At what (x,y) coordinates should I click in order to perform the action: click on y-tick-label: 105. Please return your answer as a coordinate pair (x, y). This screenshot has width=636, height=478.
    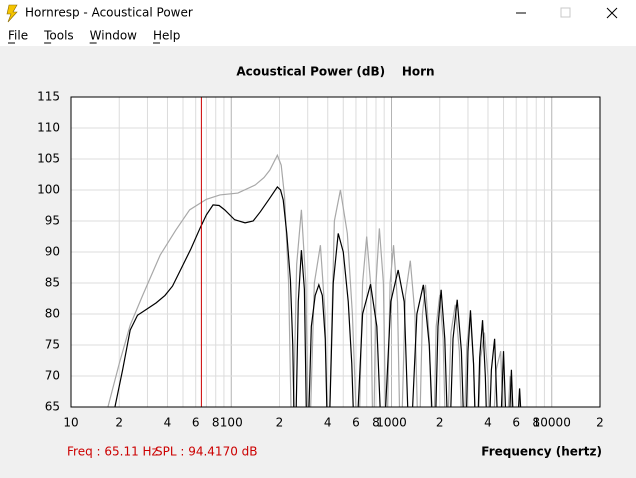
    Looking at the image, I should click on (48, 159).